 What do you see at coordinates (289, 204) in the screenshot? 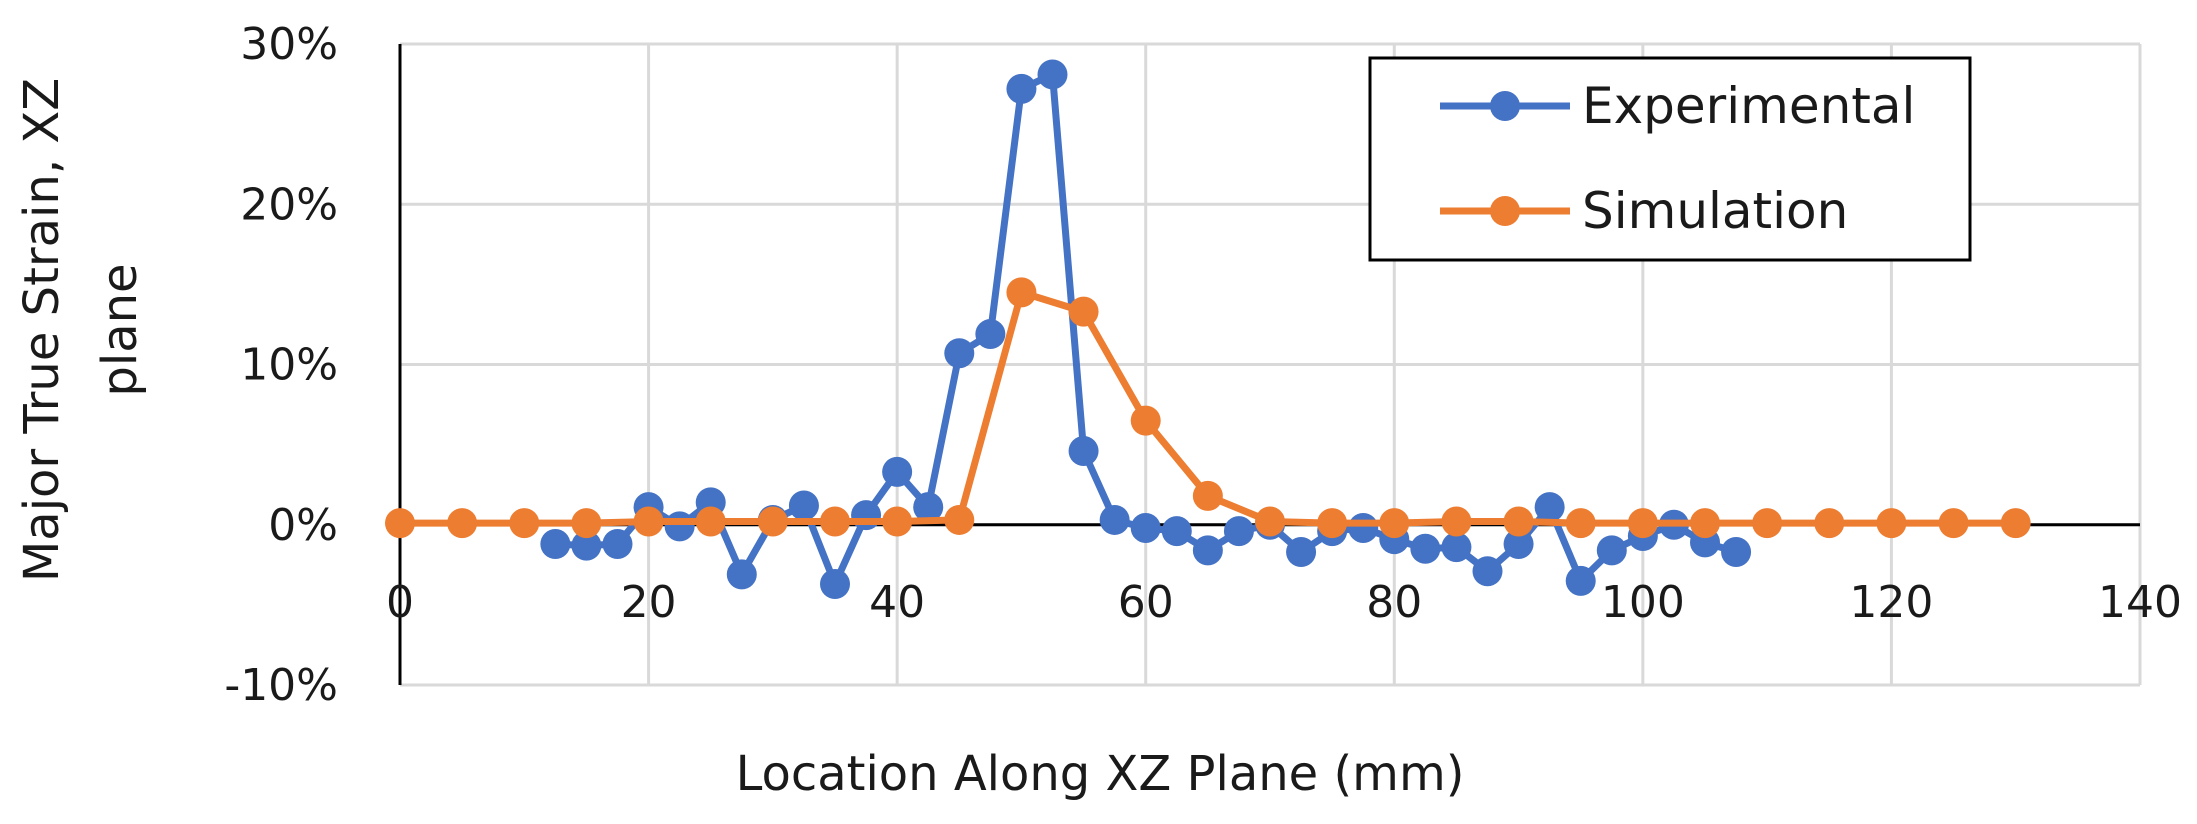
I see `y-tick-label: 20%` at bounding box center [289, 204].